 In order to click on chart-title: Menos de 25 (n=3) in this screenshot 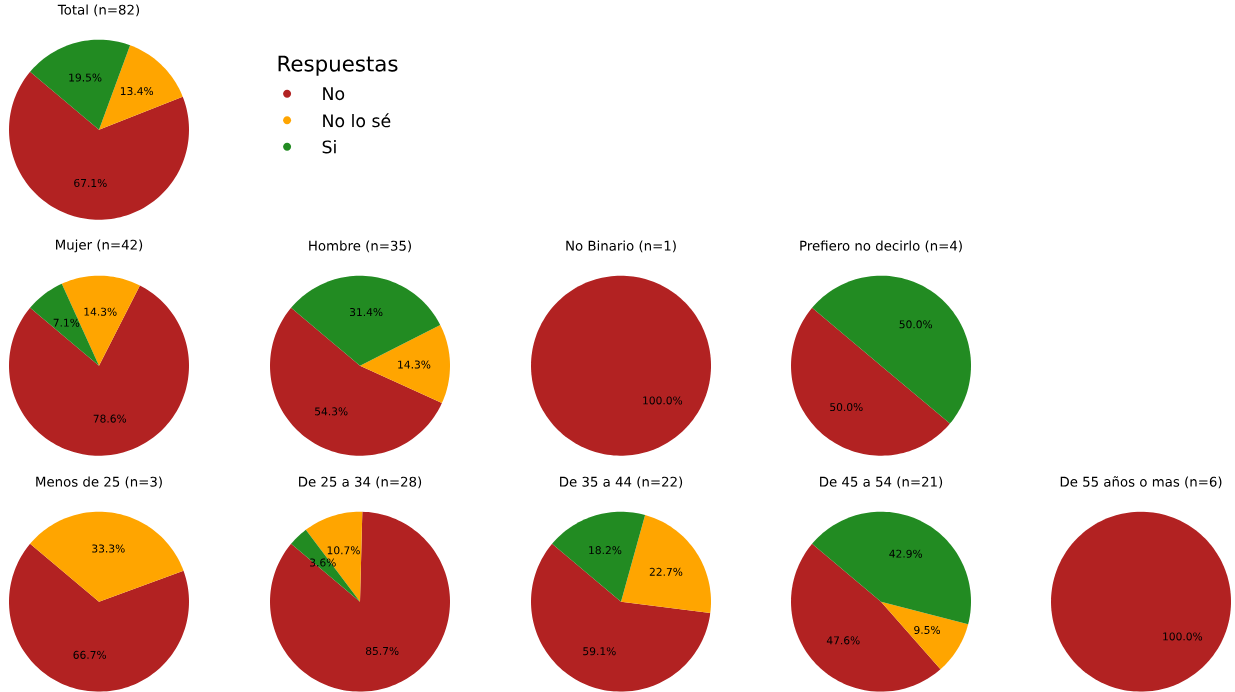, I will do `click(99, 482)`.